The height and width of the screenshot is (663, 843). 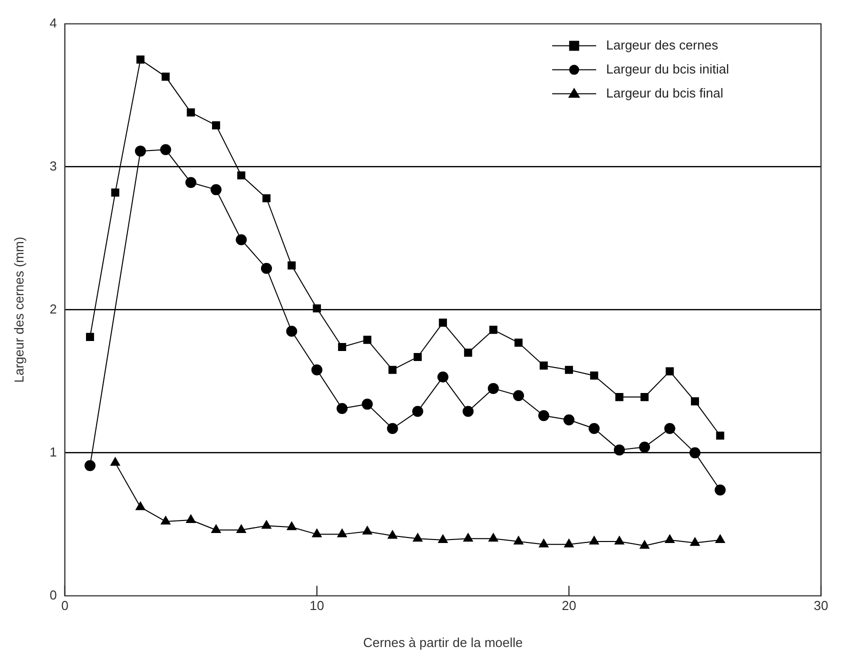 What do you see at coordinates (317, 606) in the screenshot?
I see `x-tick-label: 10` at bounding box center [317, 606].